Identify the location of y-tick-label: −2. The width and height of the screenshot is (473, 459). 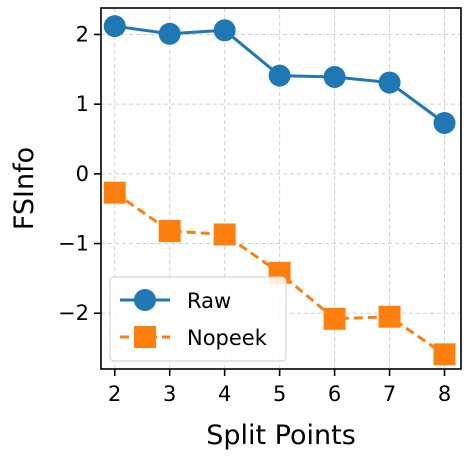
(73, 313).